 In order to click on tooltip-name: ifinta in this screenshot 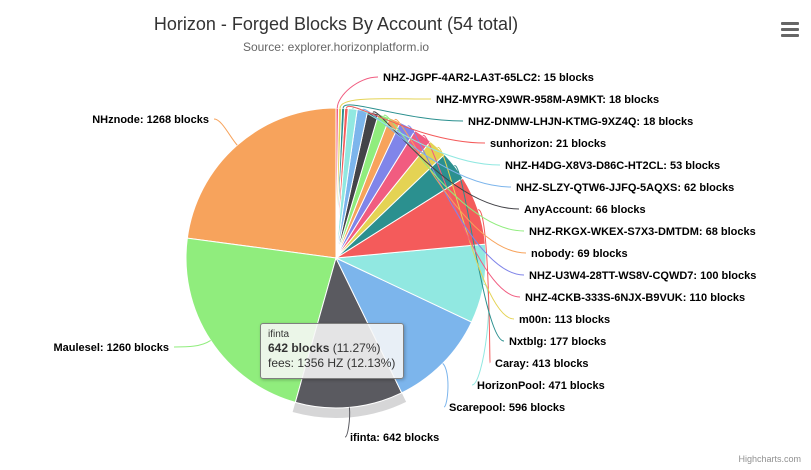, I will do `click(279, 334)`.